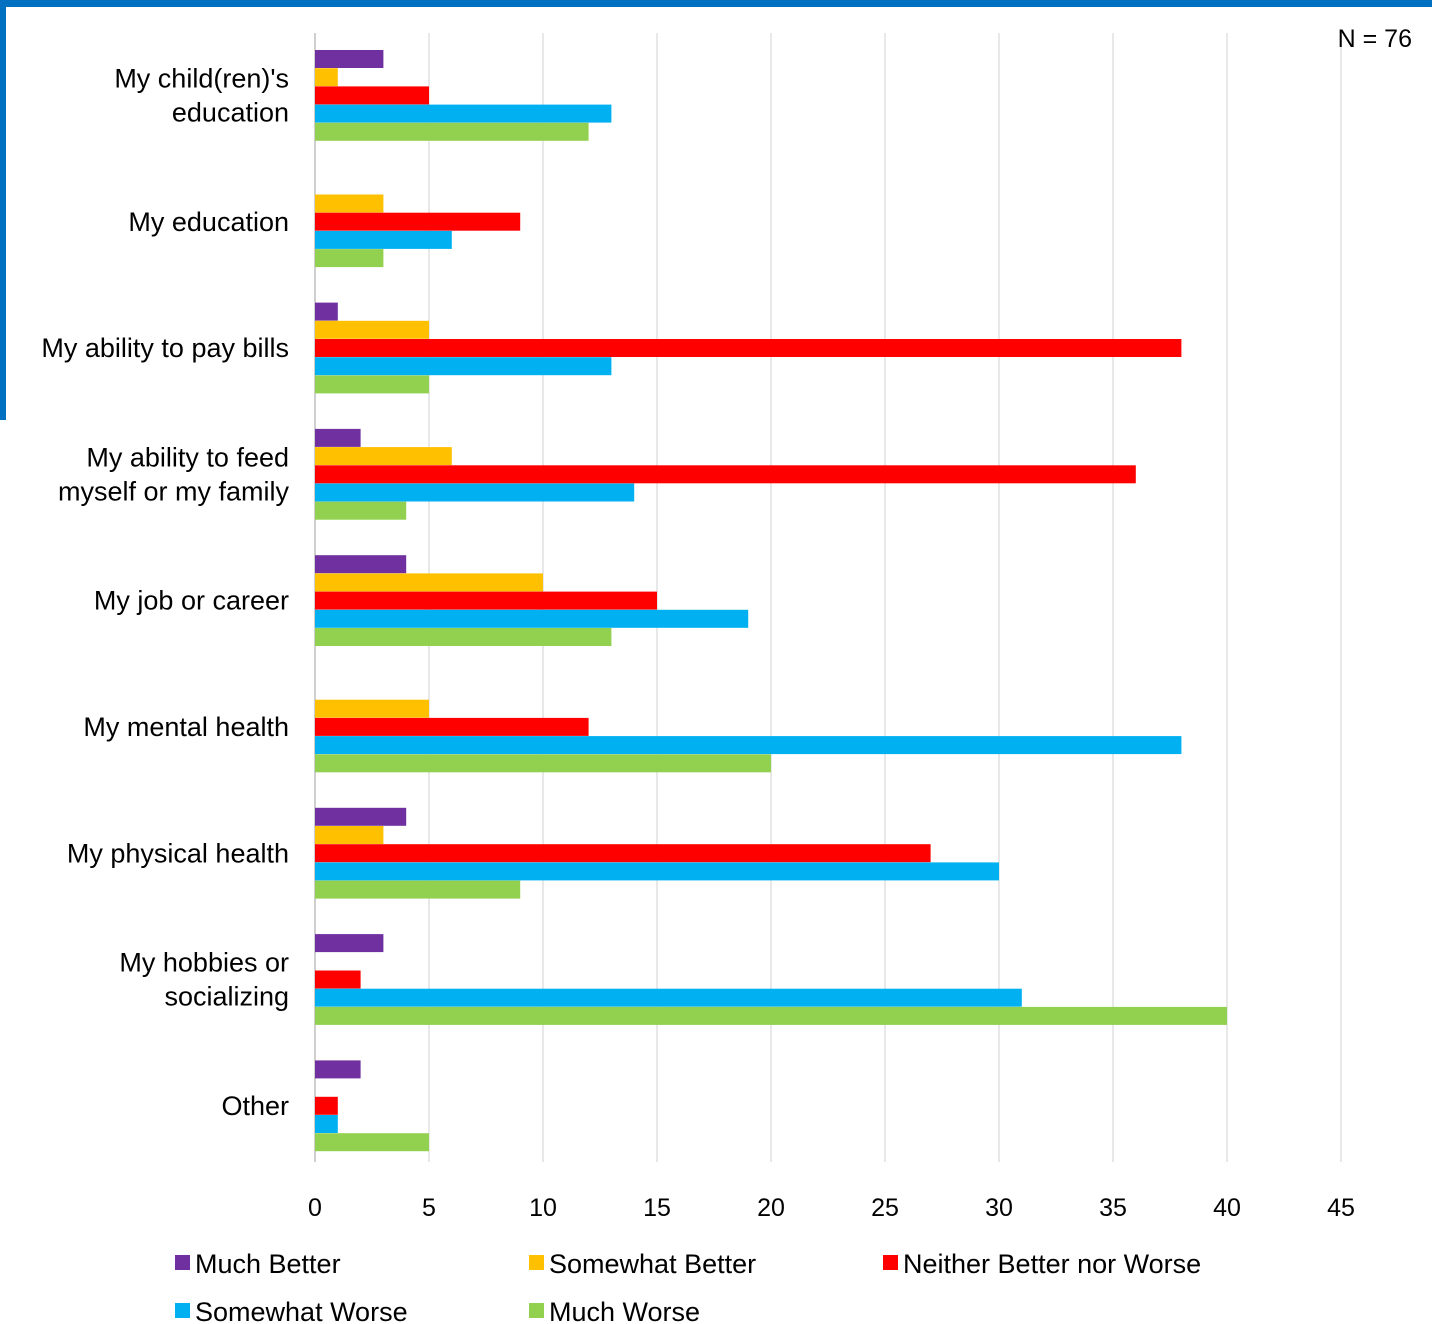 Image resolution: width=1432 pixels, height=1324 pixels. What do you see at coordinates (383, 239) in the screenshot?
I see `bar-my-education-somewhat-worse` at bounding box center [383, 239].